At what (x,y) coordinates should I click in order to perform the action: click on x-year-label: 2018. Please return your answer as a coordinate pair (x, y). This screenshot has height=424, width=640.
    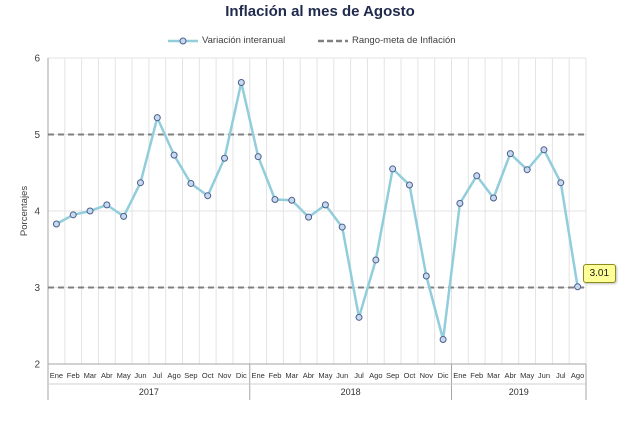
    Looking at the image, I should click on (351, 392).